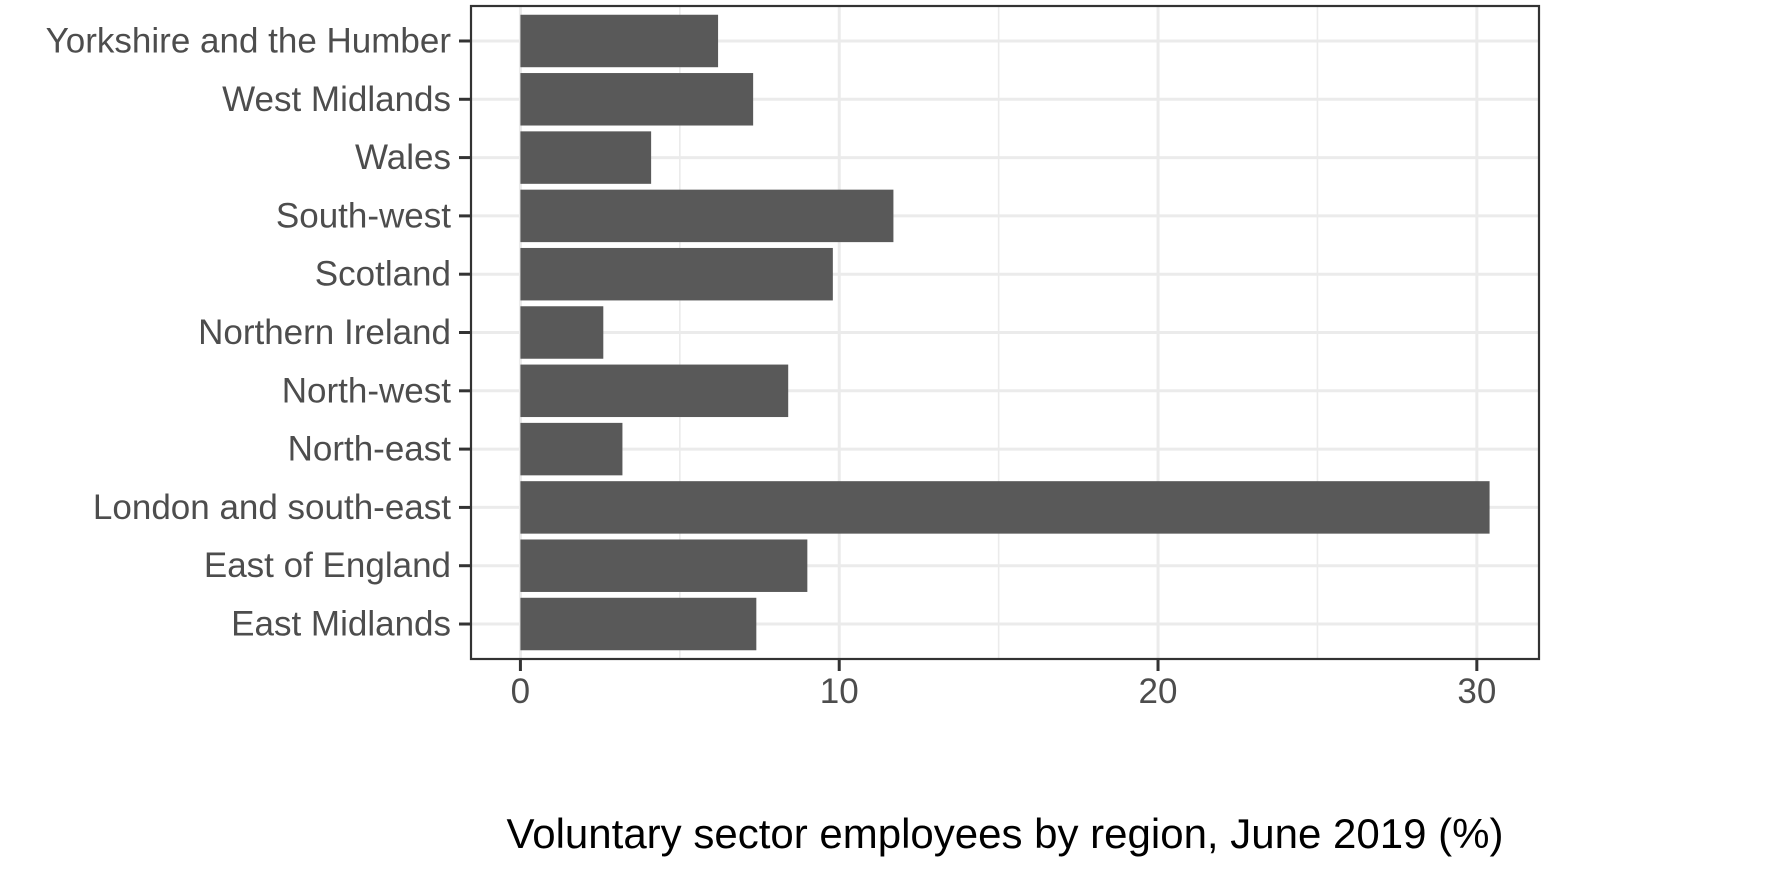 Image resolution: width=1783 pixels, height=881 pixels. I want to click on y-tick-label: Scotland, so click(383, 274).